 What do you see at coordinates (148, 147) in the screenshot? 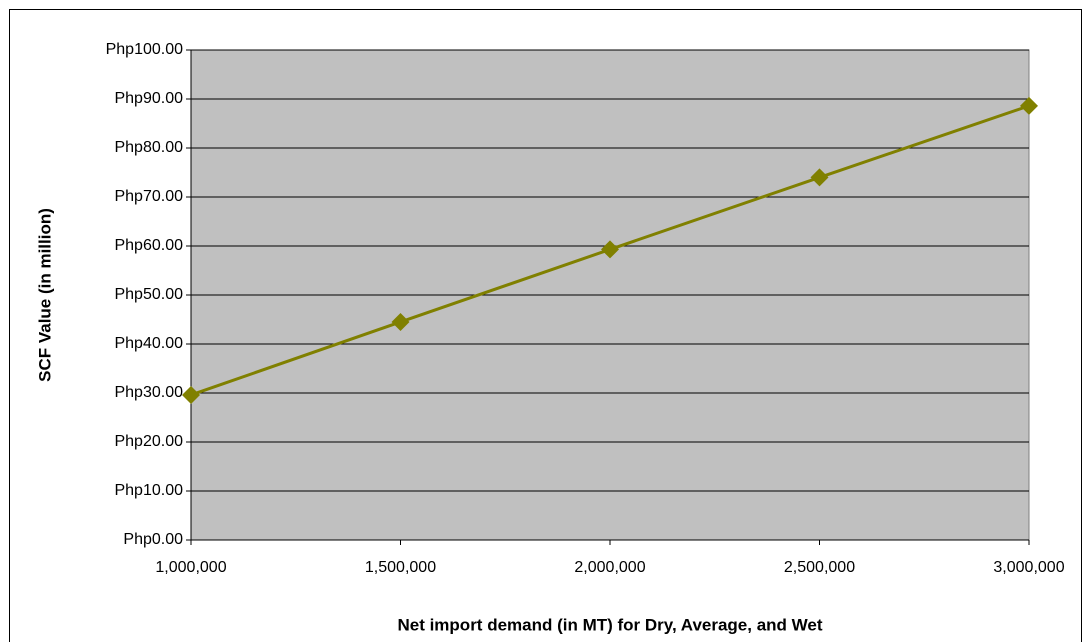
I see `y-tick-label: Php80.00` at bounding box center [148, 147].